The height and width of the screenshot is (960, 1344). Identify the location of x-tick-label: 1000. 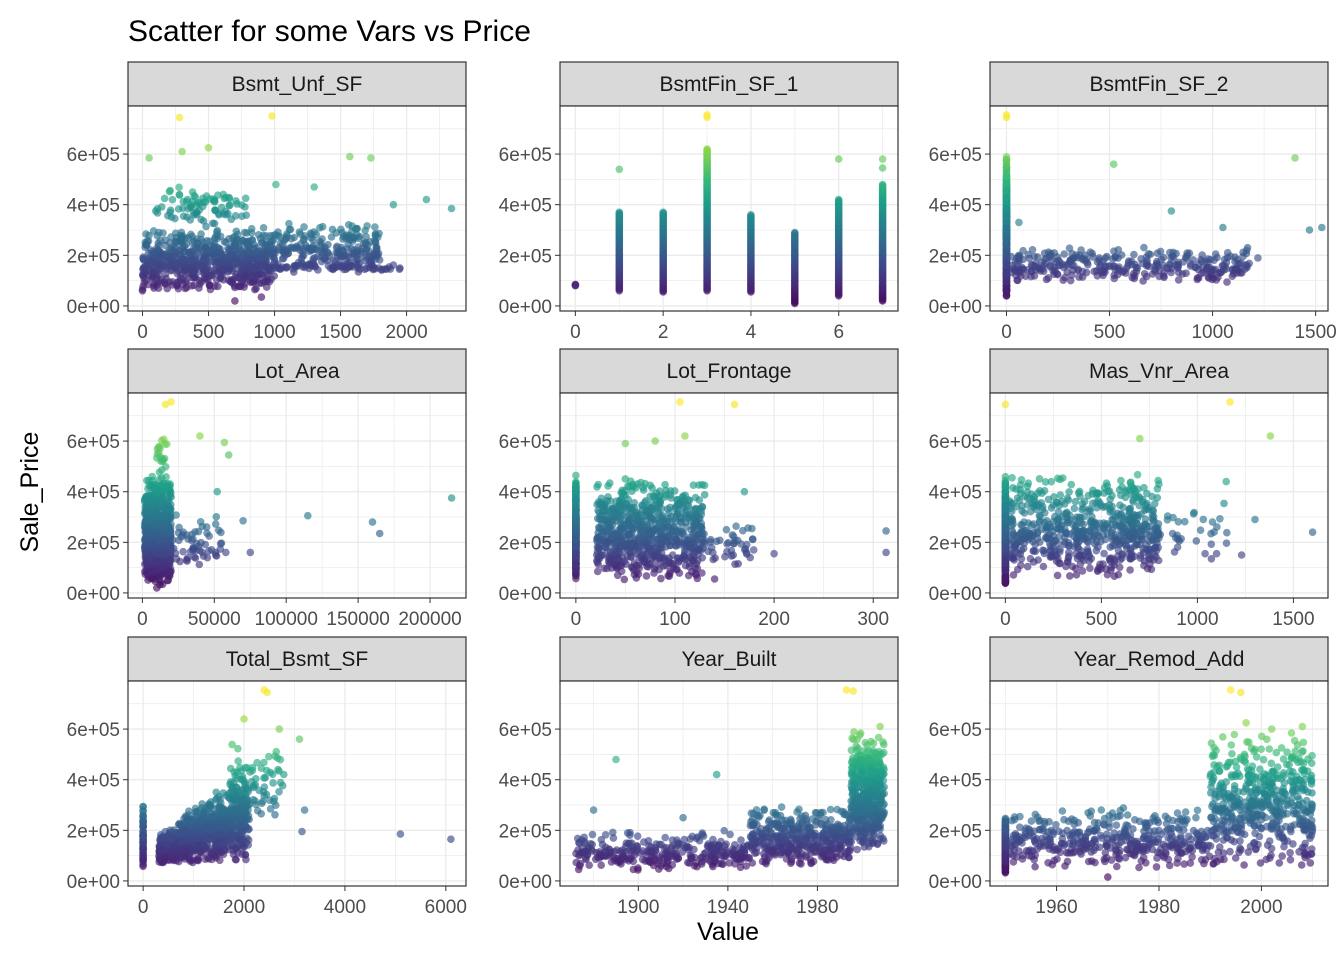
(1212, 332).